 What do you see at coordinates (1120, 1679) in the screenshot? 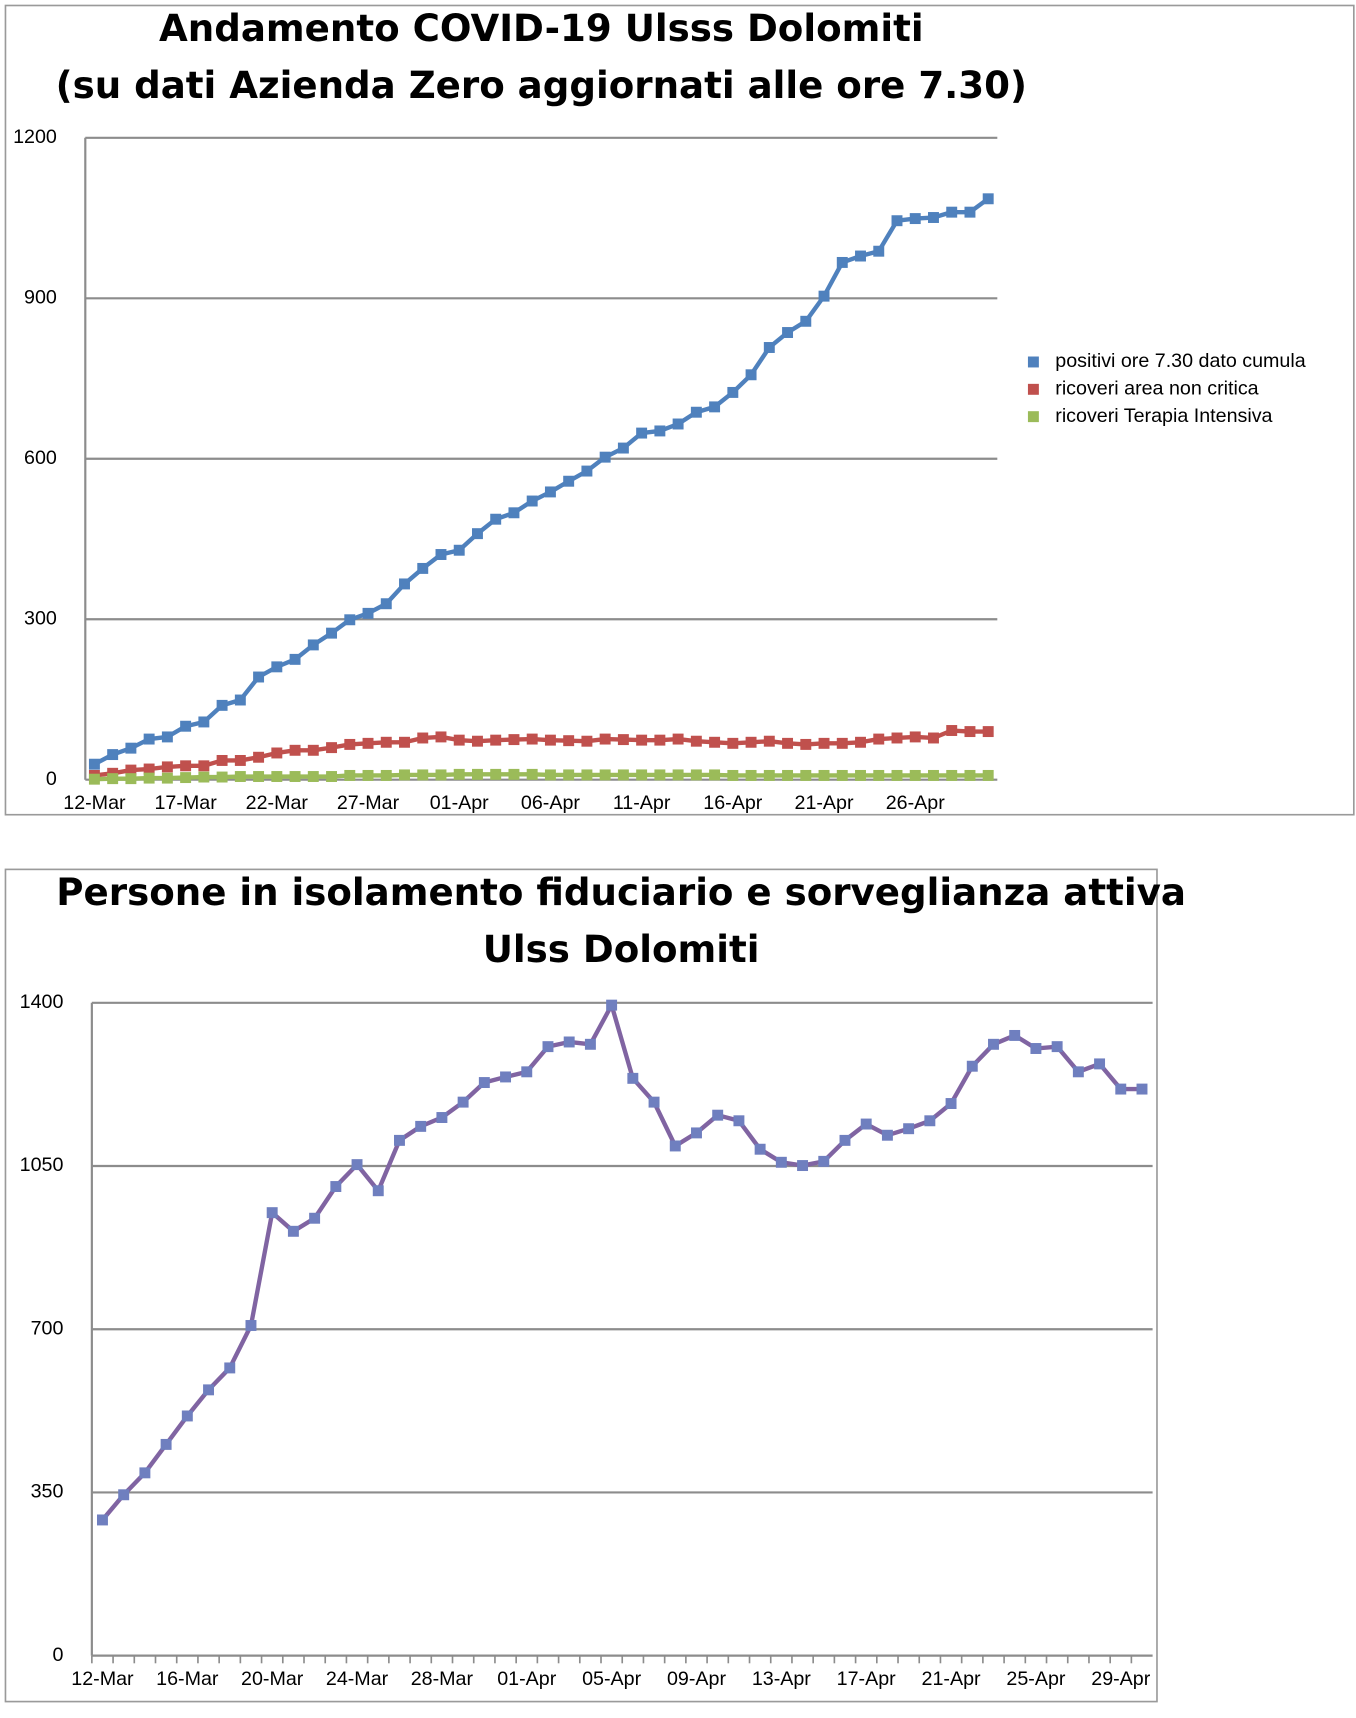
I see `x-tick-label: 29-Apr` at bounding box center [1120, 1679].